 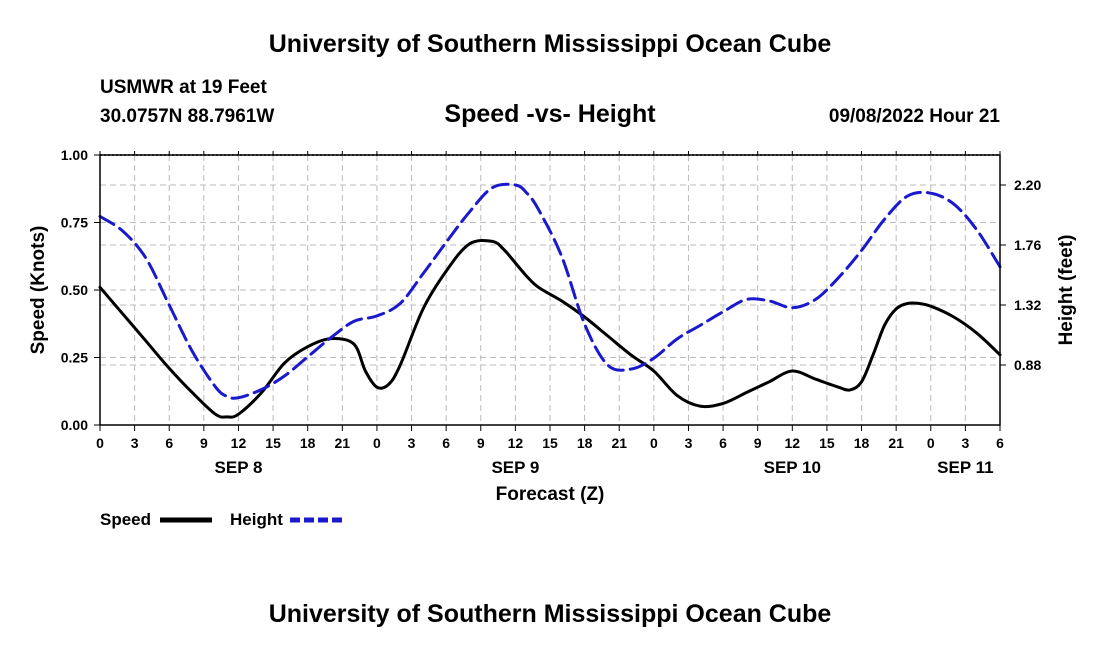 What do you see at coordinates (1027, 245) in the screenshot?
I see `y2-tick-label: 1.76` at bounding box center [1027, 245].